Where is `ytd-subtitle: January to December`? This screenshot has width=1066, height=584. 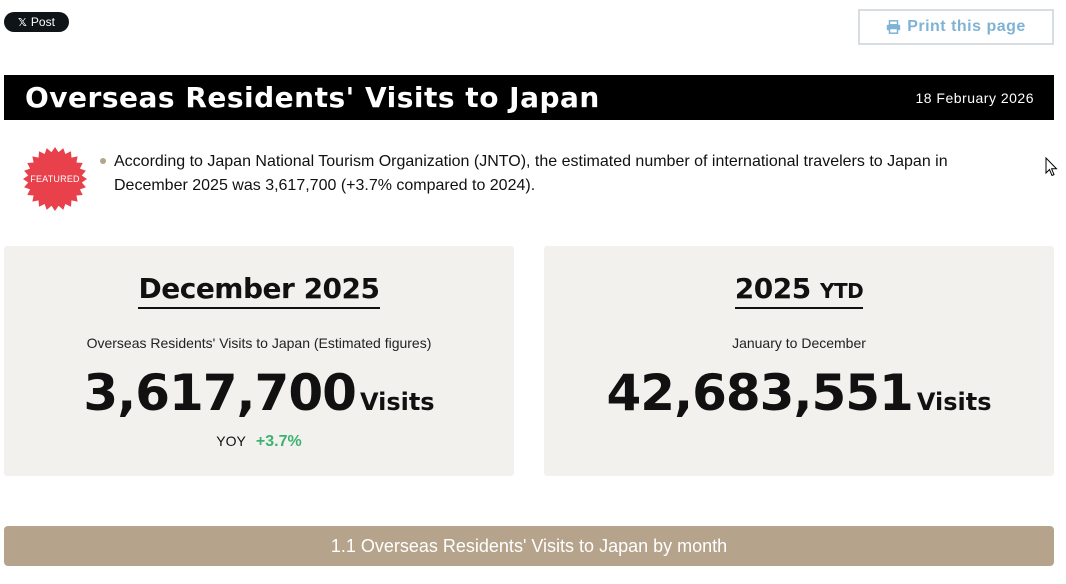
ytd-subtitle: January to December is located at coordinates (799, 343).